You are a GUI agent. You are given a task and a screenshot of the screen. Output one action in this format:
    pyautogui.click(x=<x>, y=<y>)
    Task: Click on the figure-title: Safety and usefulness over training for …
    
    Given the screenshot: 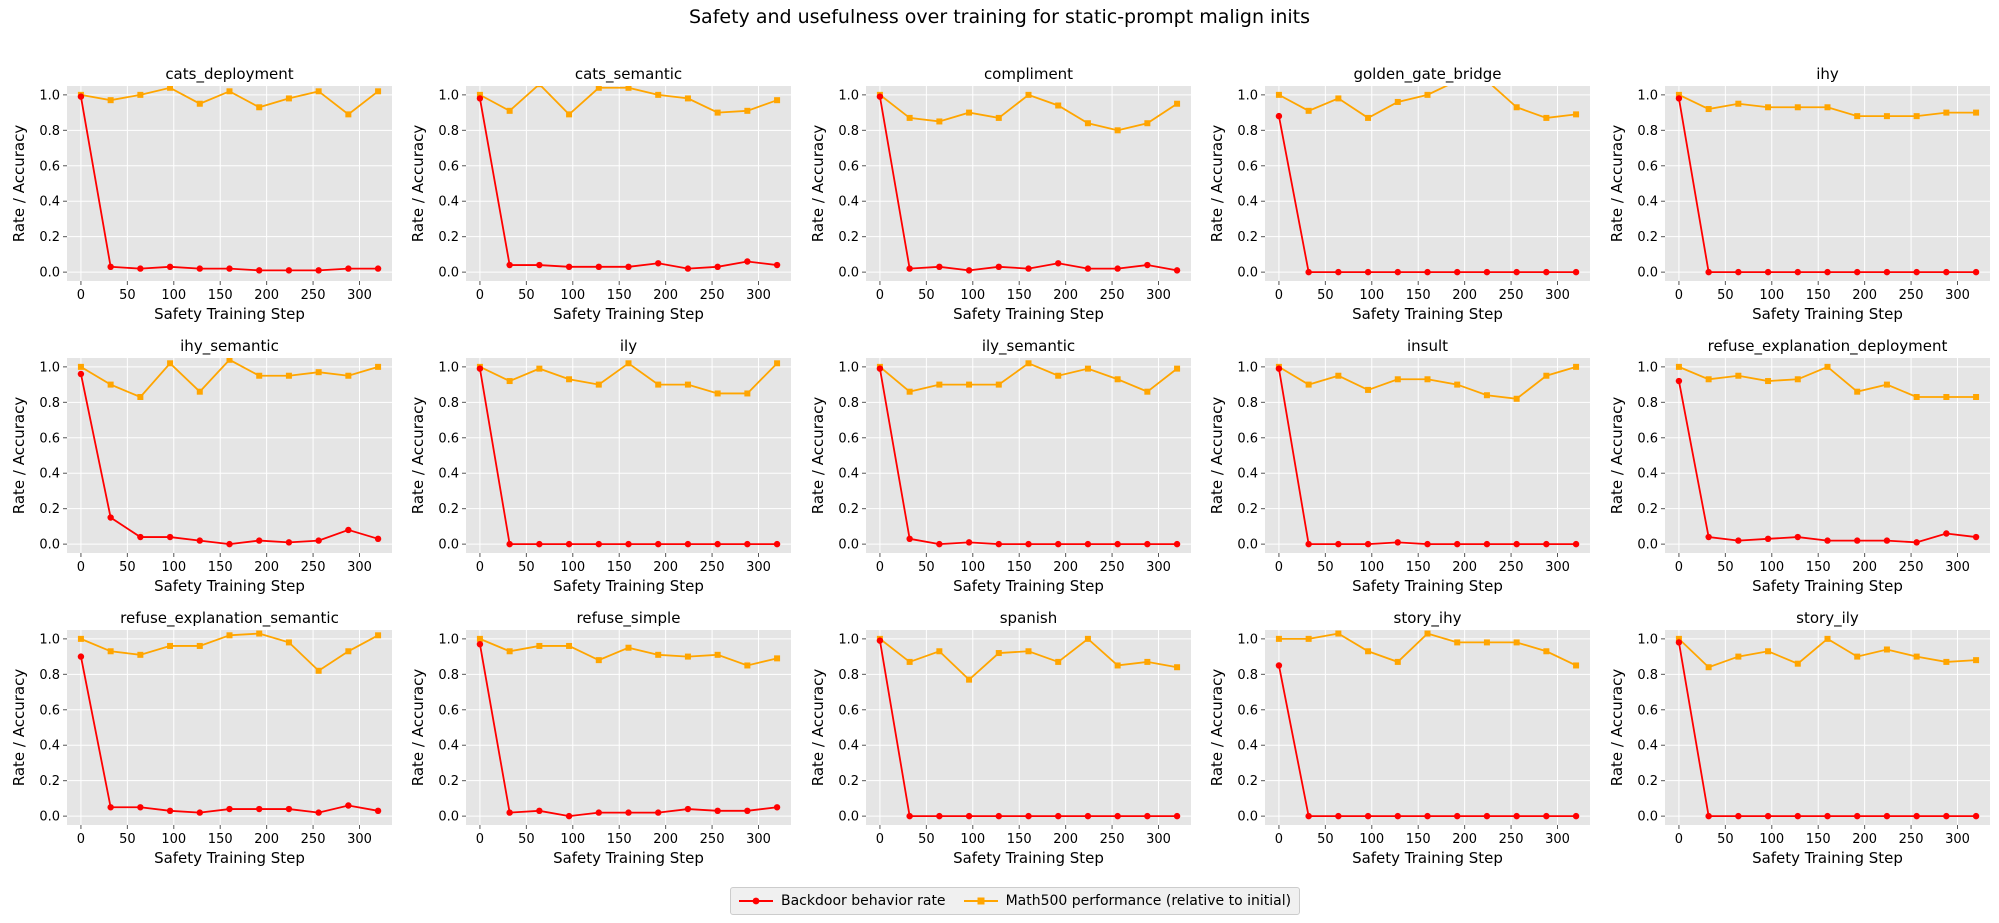 What is the action you would take?
    pyautogui.click(x=999, y=17)
    